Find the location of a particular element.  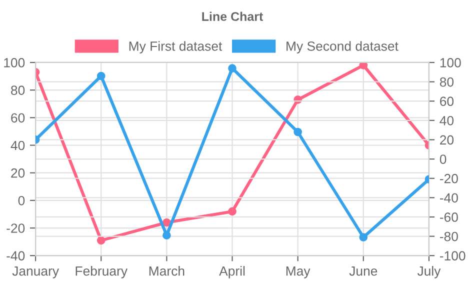

y2-tick-label: -40 is located at coordinates (449, 198).